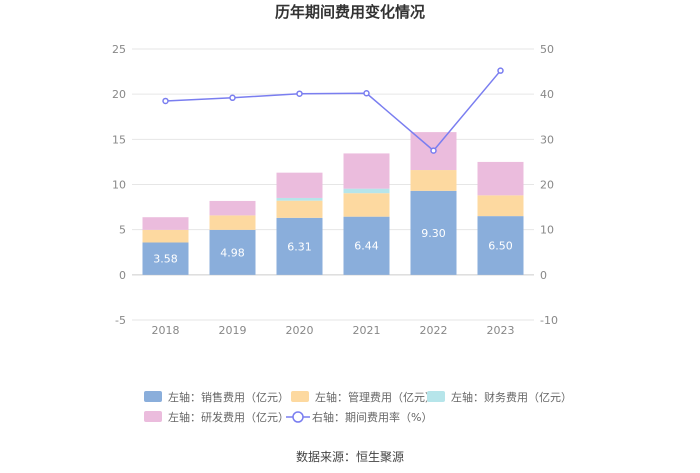 Image resolution: width=700 pixels, height=473 pixels. I want to click on category-label: 2018, so click(166, 330).